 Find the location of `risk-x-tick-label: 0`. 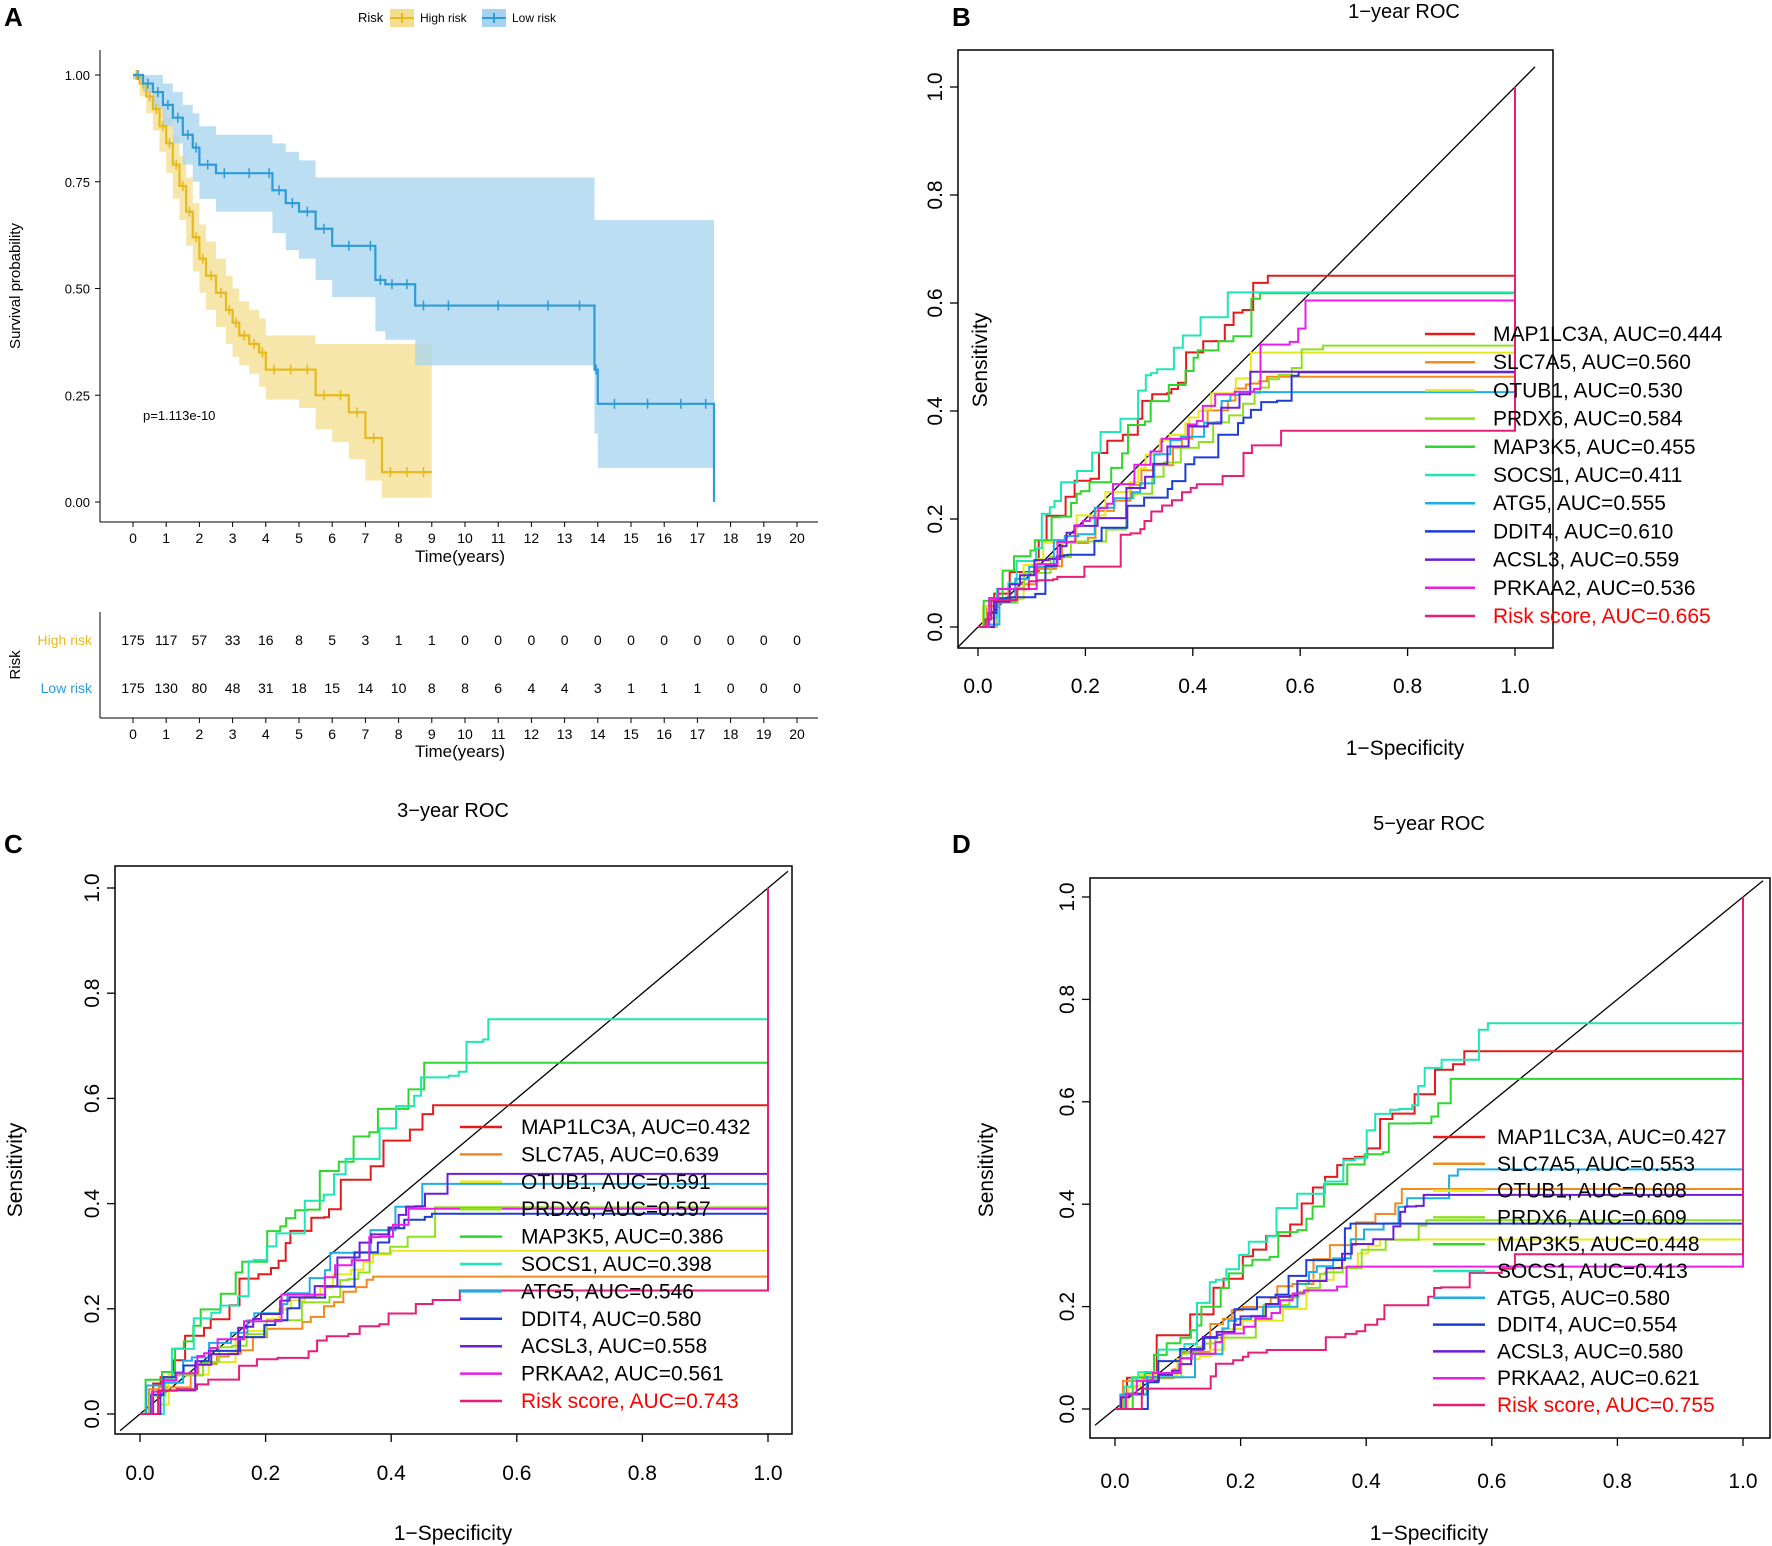

risk-x-tick-label: 0 is located at coordinates (133, 734).